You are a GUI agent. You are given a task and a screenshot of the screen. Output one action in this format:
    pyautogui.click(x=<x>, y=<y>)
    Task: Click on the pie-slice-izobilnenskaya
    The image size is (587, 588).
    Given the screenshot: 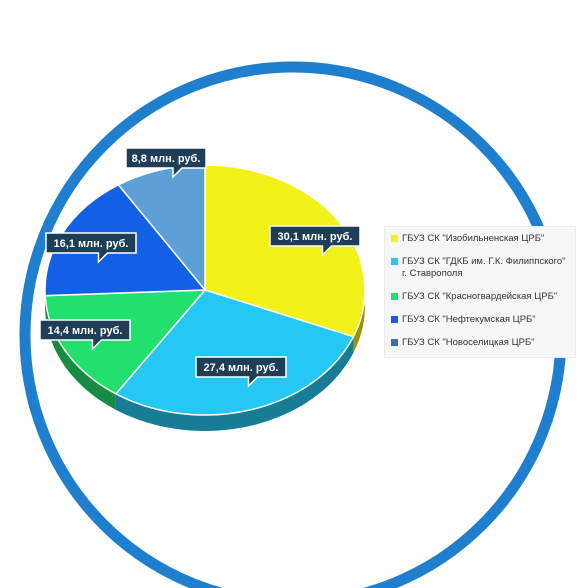 What is the action you would take?
    pyautogui.click(x=285, y=251)
    